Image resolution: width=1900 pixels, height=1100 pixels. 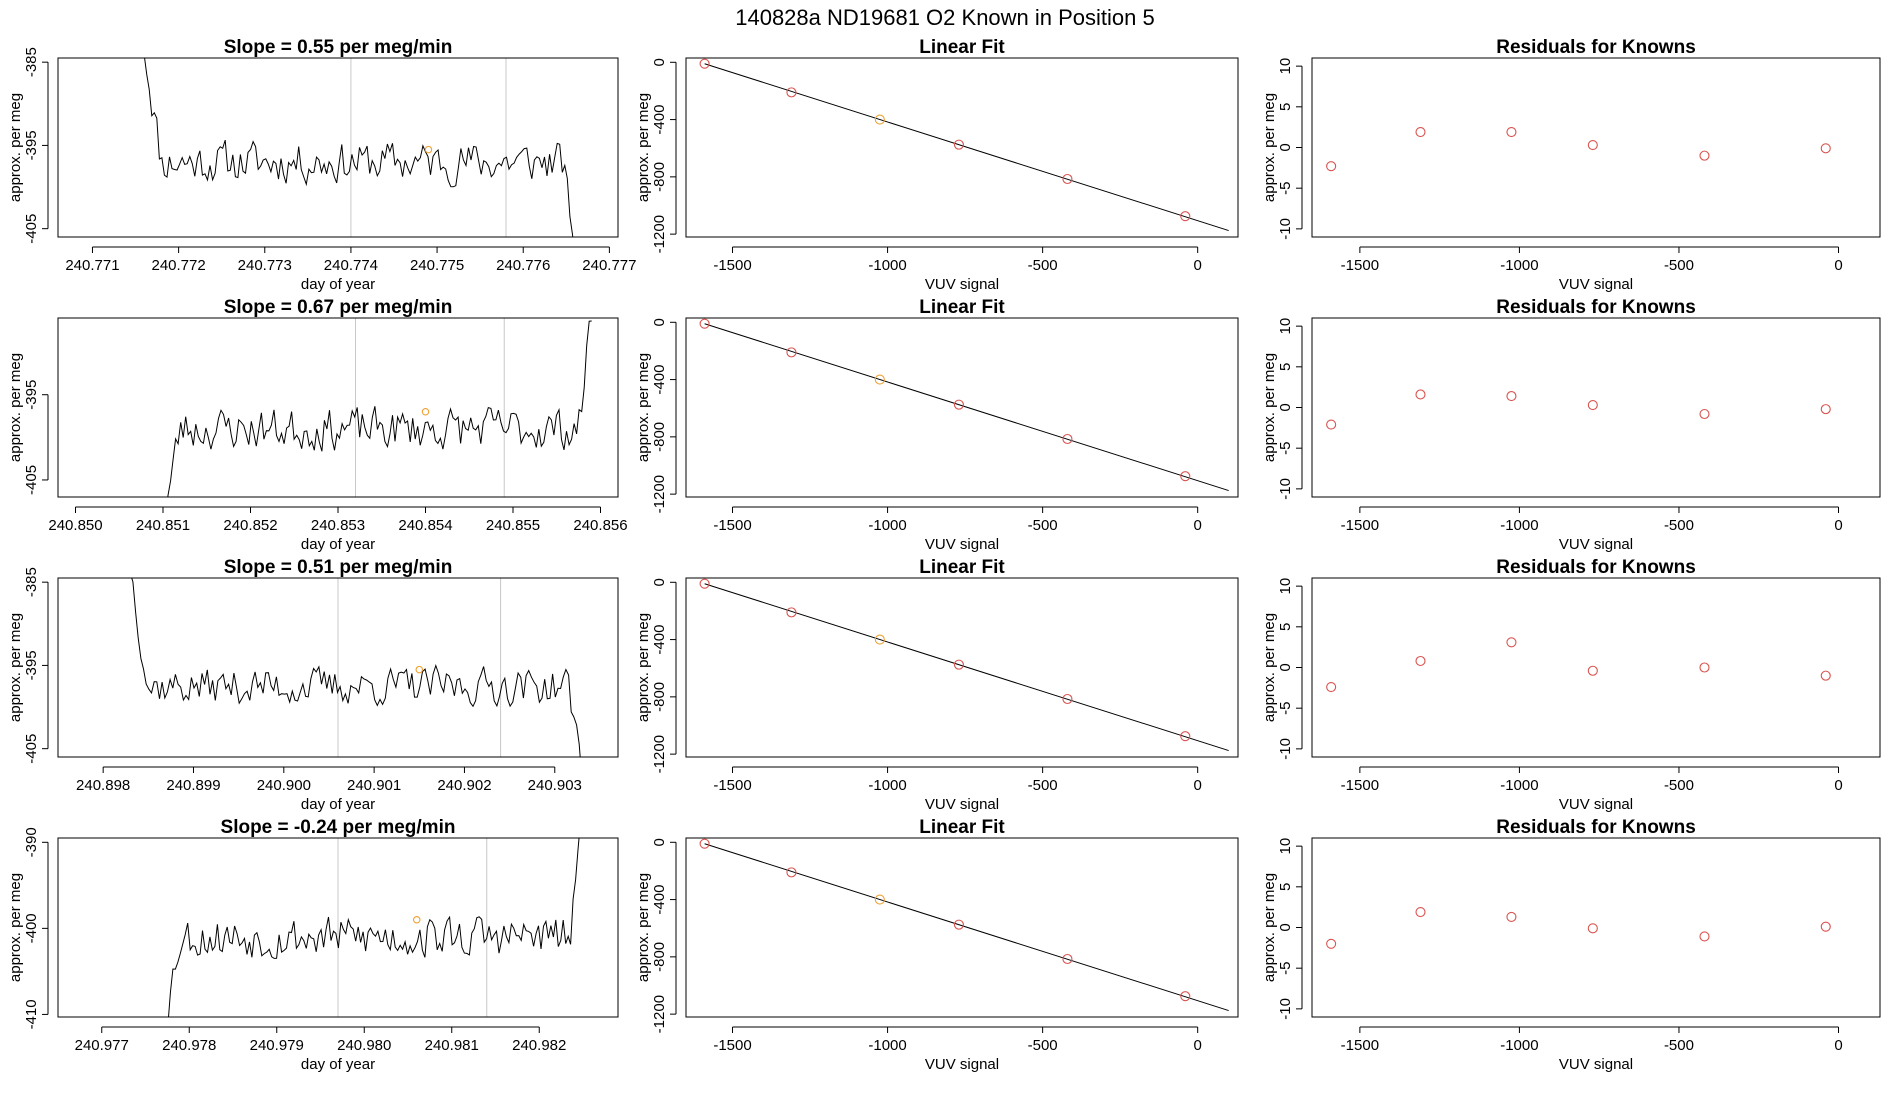 I want to click on y-tick-label: -5, so click(x=1285, y=708).